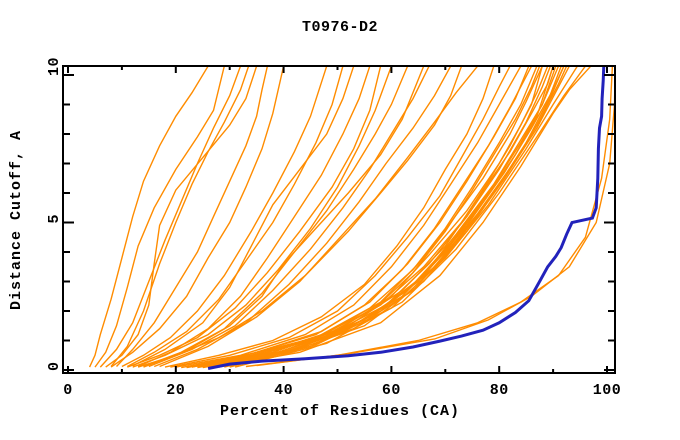 The image size is (680, 440). What do you see at coordinates (54, 66) in the screenshot?
I see `y-tick-label: 10` at bounding box center [54, 66].